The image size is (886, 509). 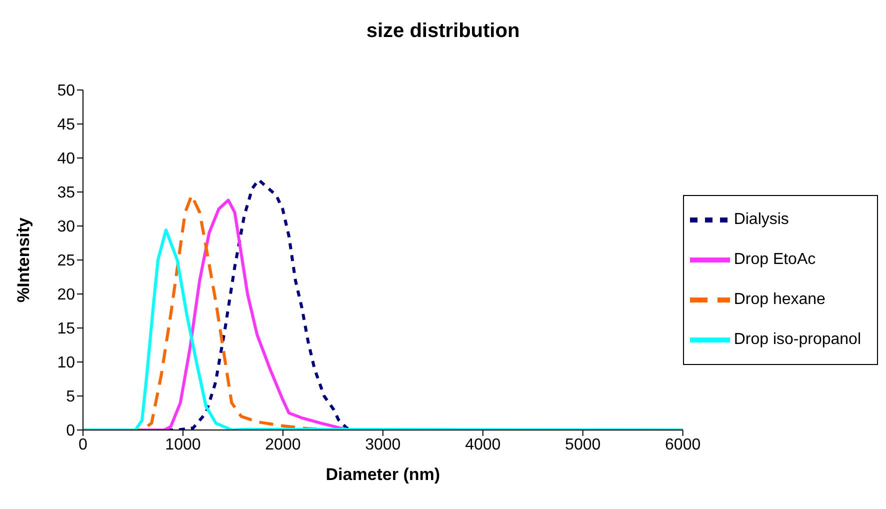 I want to click on x-tick-label: 2000, so click(x=283, y=445).